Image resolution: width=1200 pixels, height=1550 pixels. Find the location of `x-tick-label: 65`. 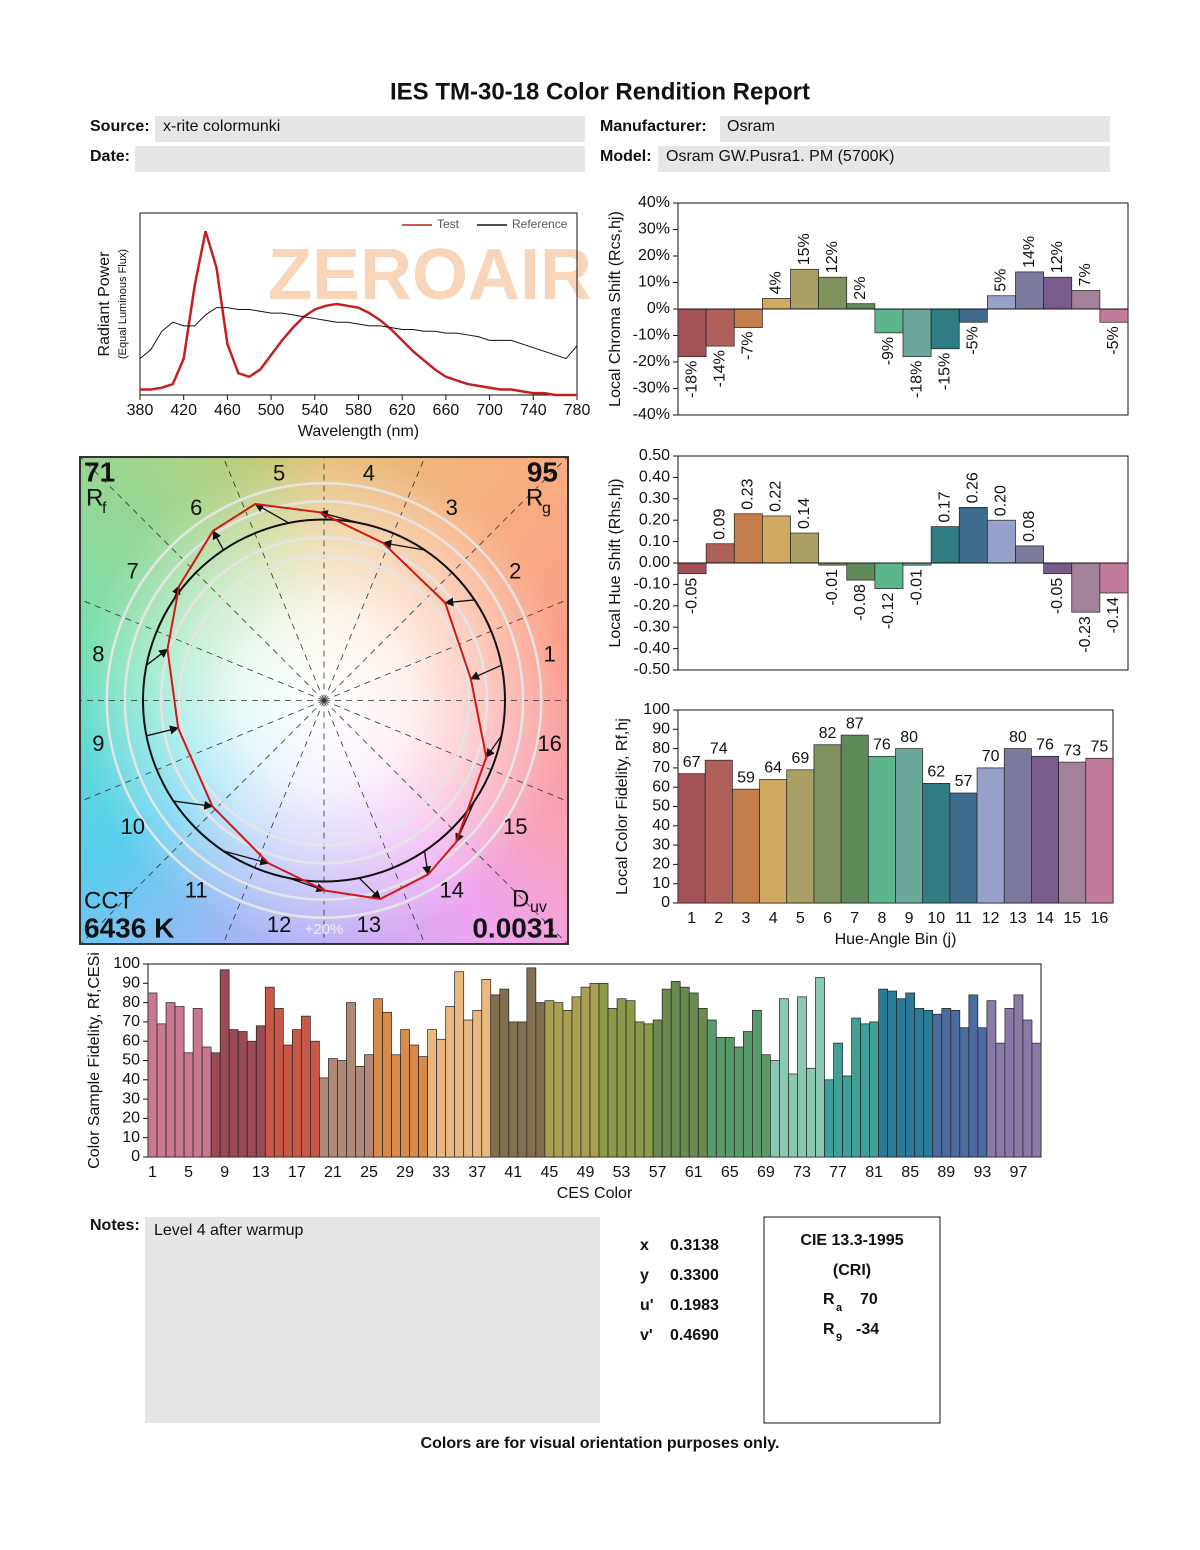

x-tick-label: 65 is located at coordinates (730, 1172).